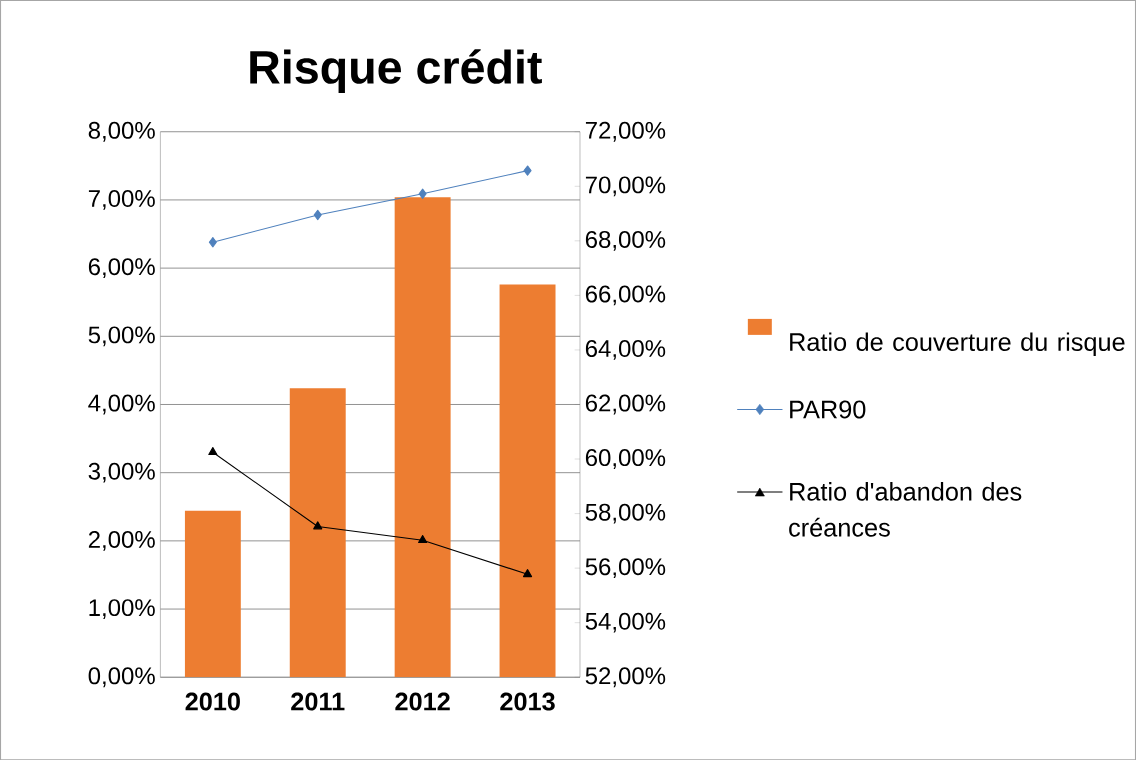  What do you see at coordinates (625, 513) in the screenshot?
I see `y2-tick-label: 58,00%` at bounding box center [625, 513].